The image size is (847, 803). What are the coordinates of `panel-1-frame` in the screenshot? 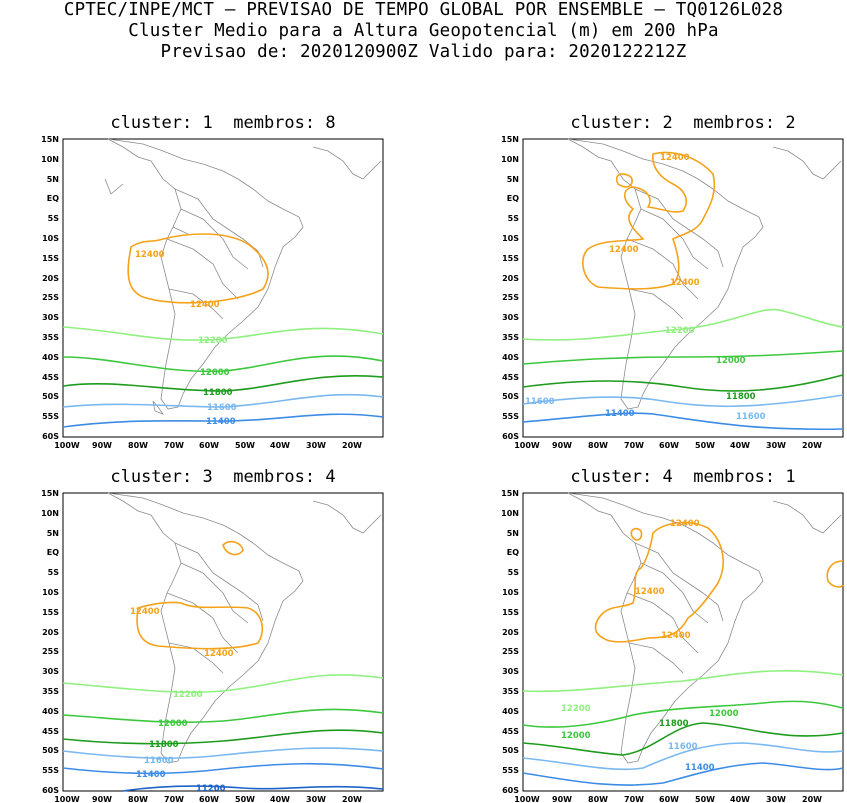 It's located at (223, 288).